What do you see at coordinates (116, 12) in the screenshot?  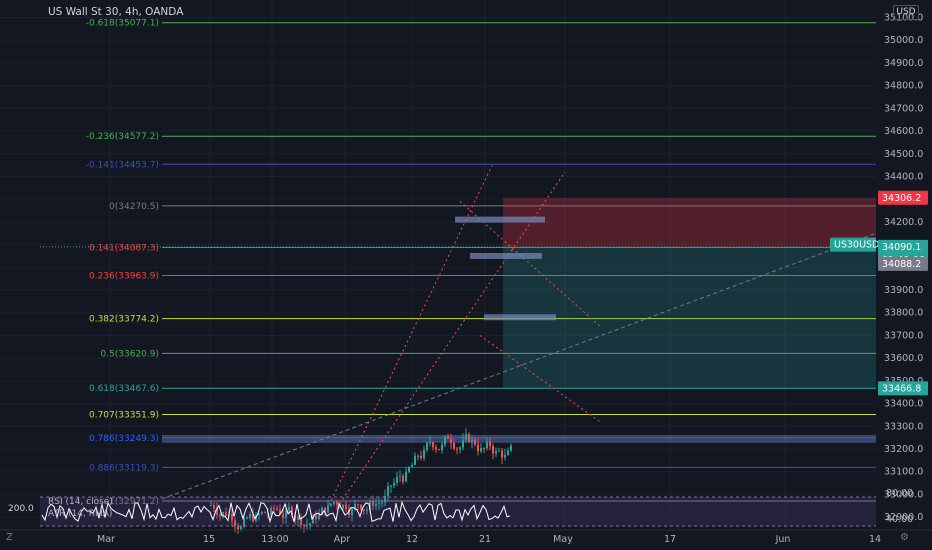 I see `chart-title: US Wall St 30, 4h, OANDA` at bounding box center [116, 12].